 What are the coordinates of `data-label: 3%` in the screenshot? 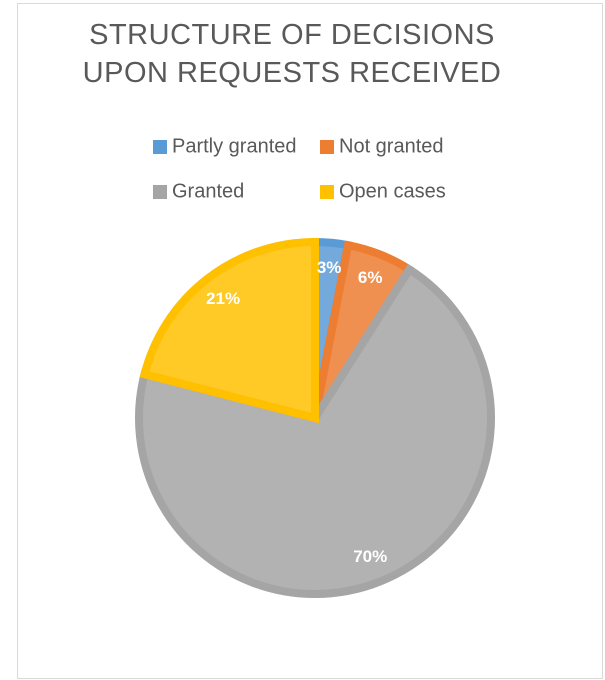 It's located at (329, 267).